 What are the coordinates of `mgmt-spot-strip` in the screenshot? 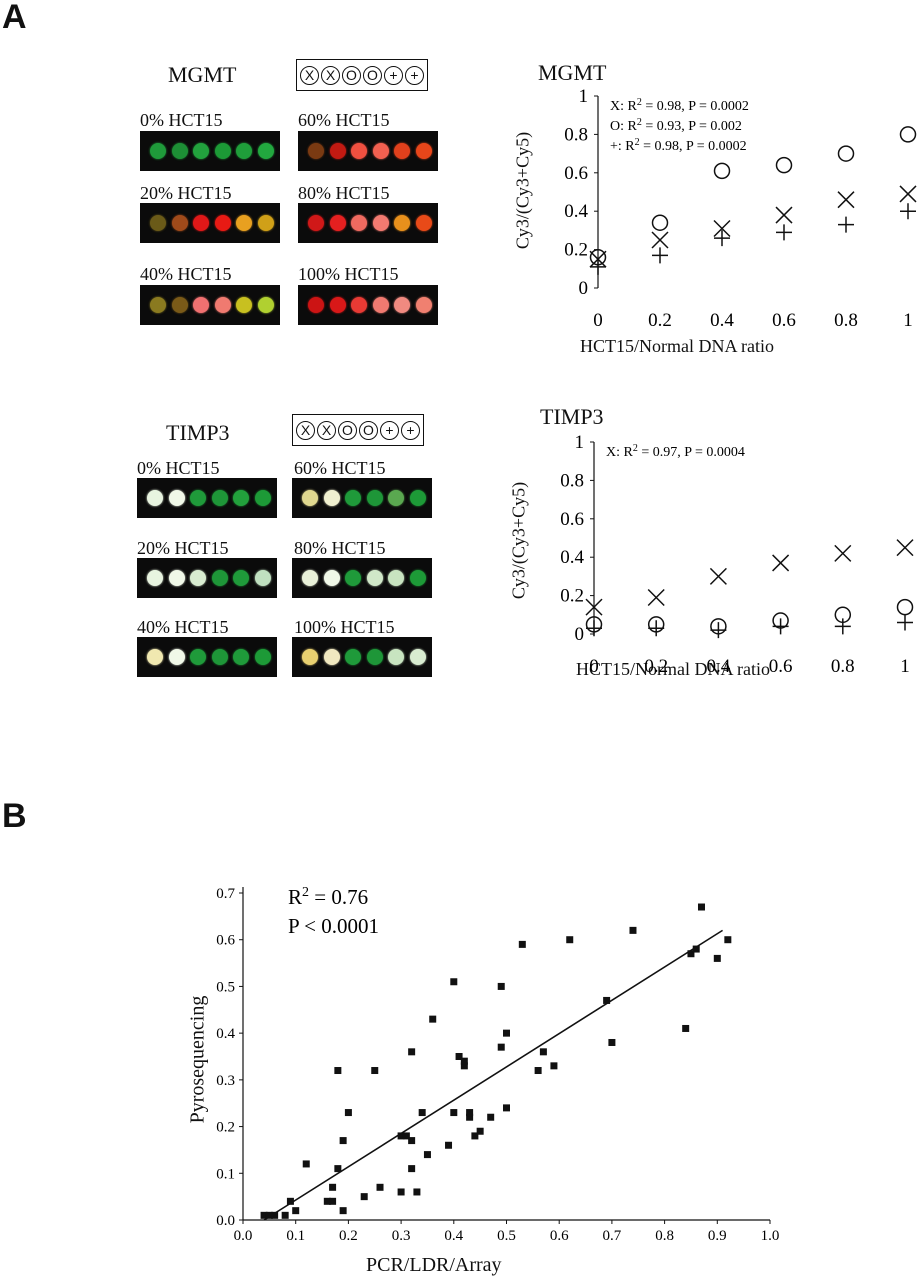 It's located at (210, 305).